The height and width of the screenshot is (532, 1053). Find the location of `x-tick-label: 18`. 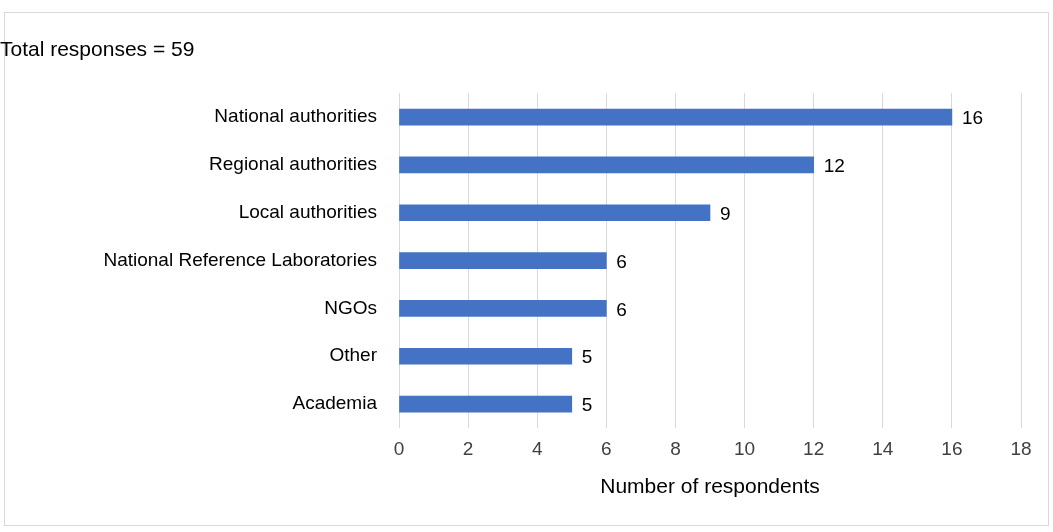

x-tick-label: 18 is located at coordinates (1021, 448).